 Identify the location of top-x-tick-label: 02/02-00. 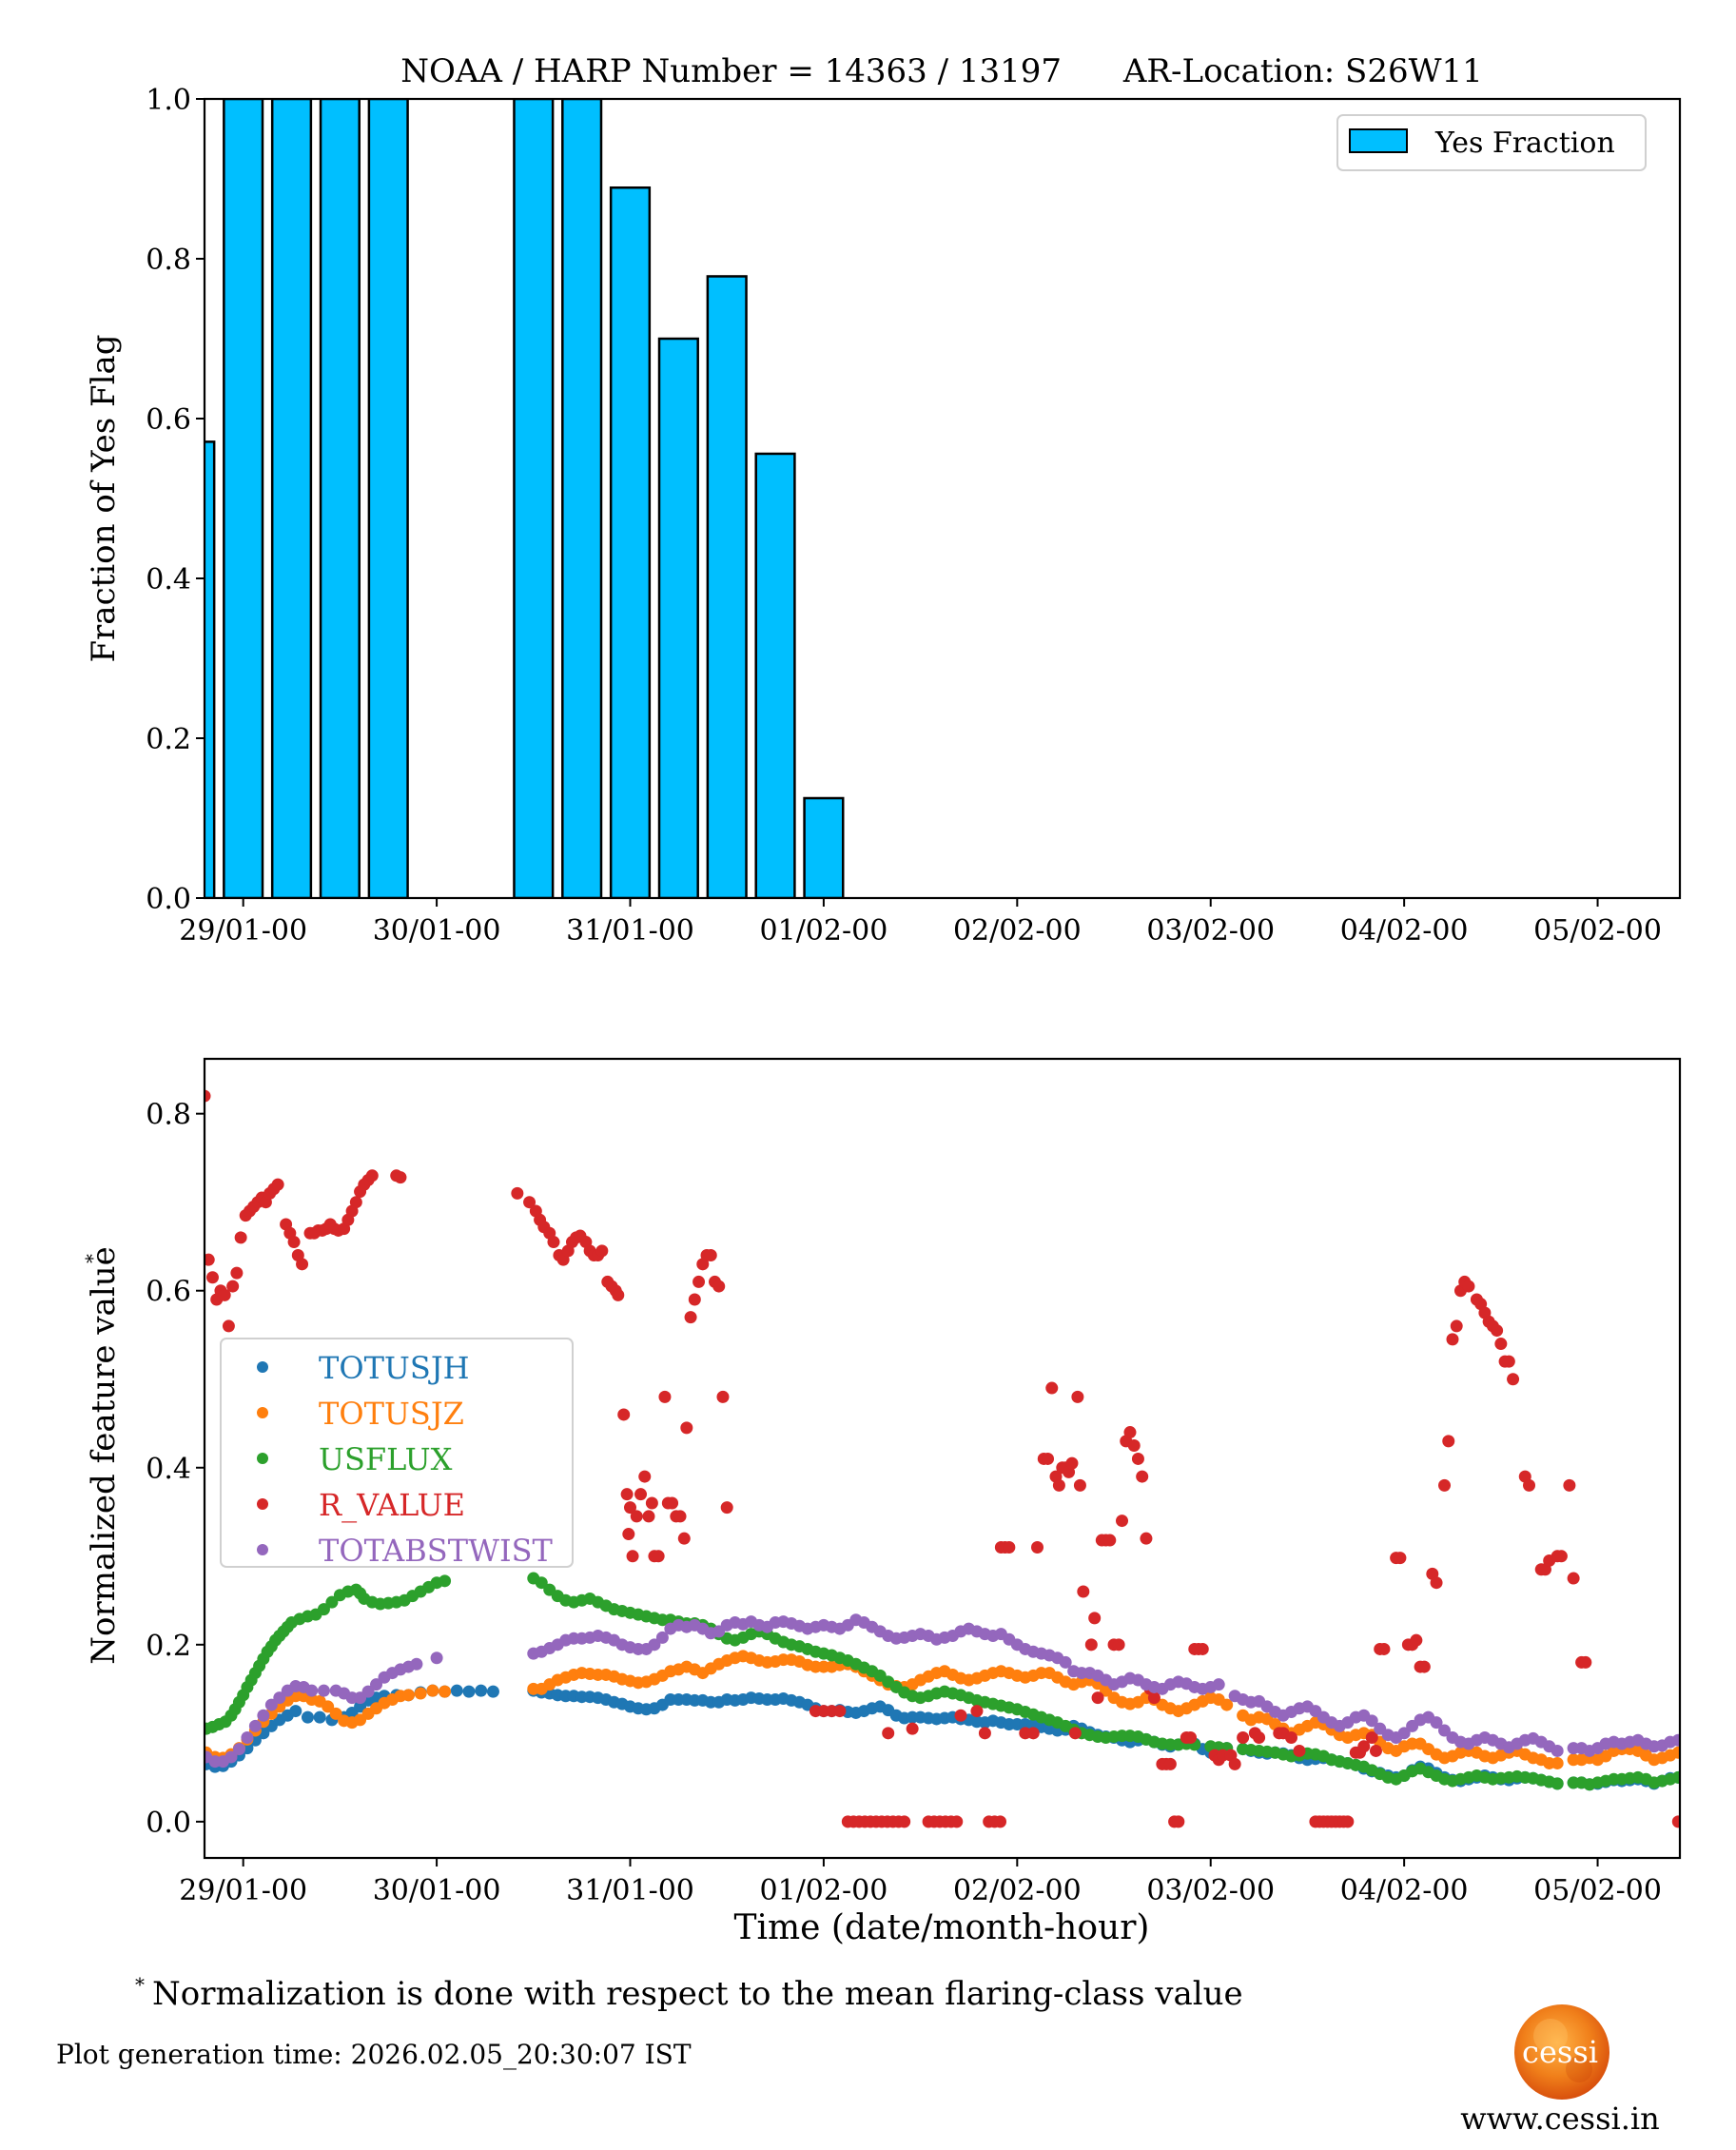
(1018, 931).